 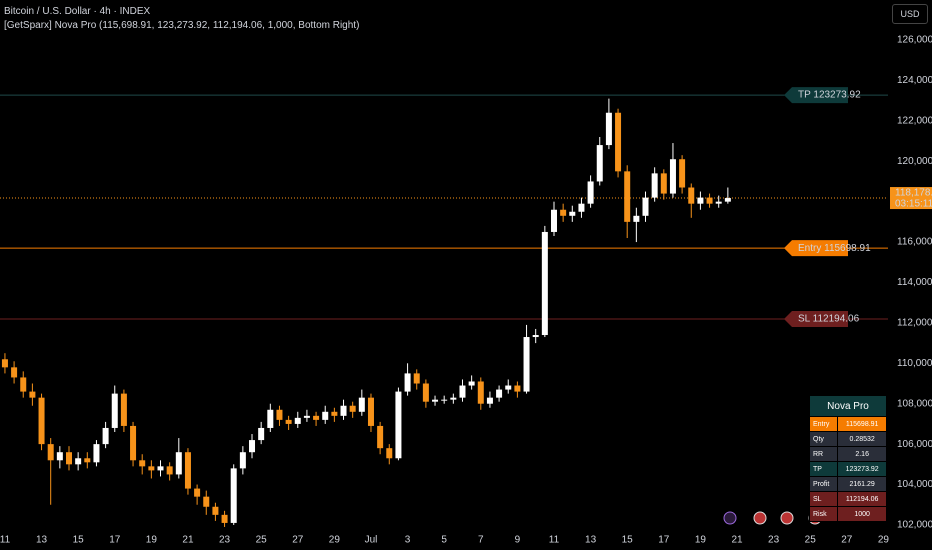 I want to click on y-tick-label: 114,000.00, so click(x=914, y=282).